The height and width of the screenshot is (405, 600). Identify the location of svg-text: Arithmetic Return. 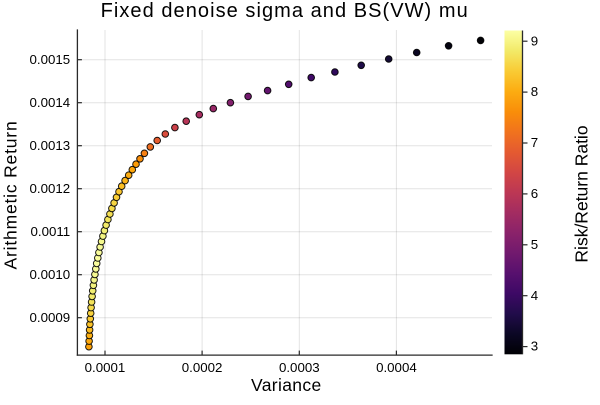
(11, 195).